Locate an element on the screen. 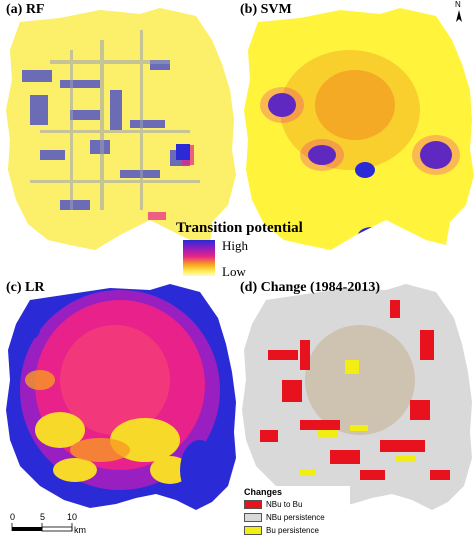 Image resolution: width=474 pixels, height=542 pixels. color-ramp is located at coordinates (199, 258).